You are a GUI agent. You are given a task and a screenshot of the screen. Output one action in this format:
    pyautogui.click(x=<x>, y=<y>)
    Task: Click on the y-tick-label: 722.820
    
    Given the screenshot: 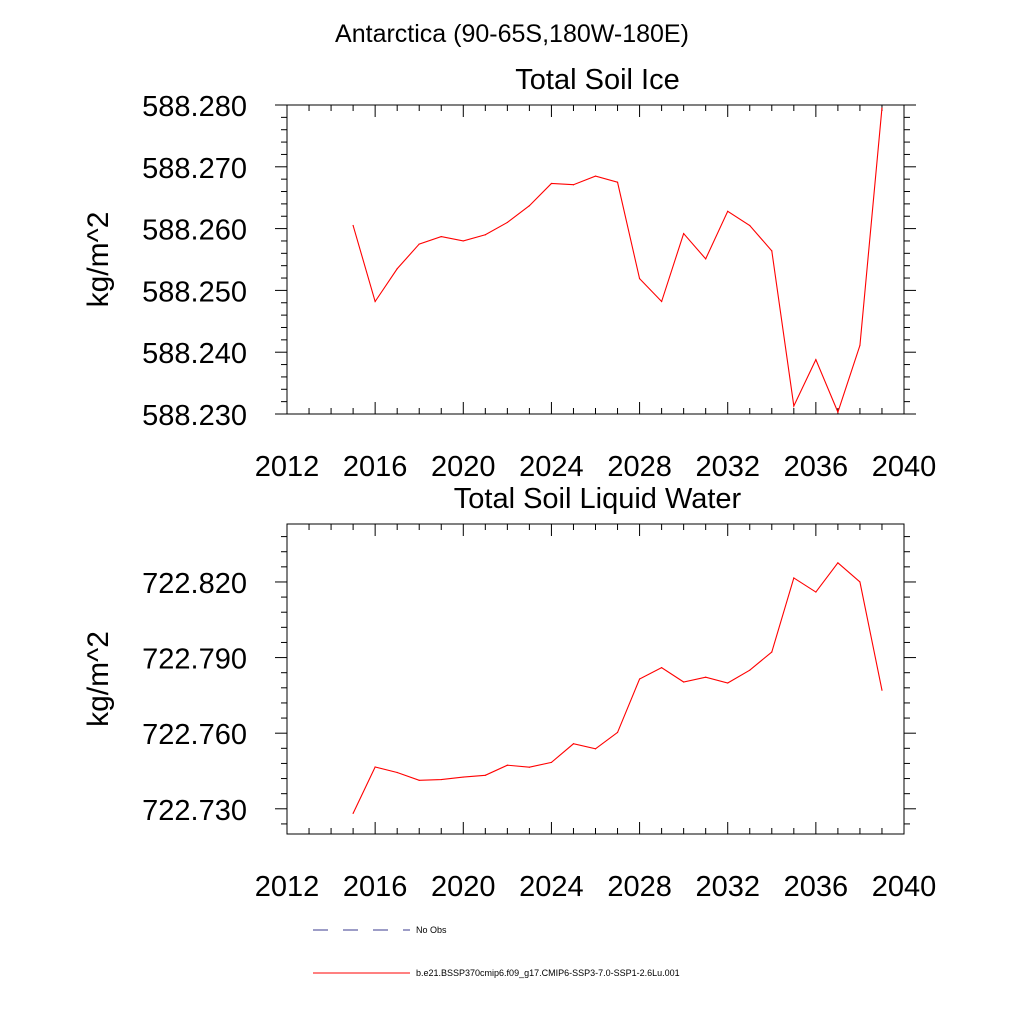 What is the action you would take?
    pyautogui.click(x=194, y=584)
    